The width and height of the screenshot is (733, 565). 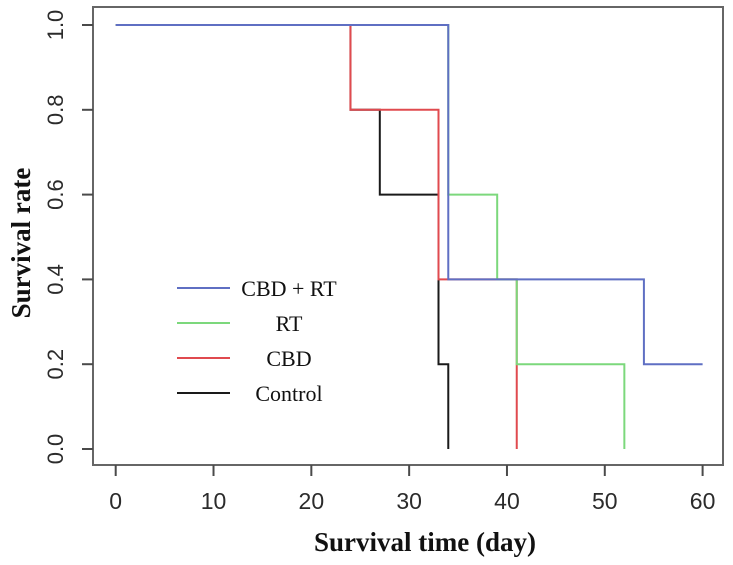 I want to click on y-tick-label: 0.6, so click(x=55, y=194).